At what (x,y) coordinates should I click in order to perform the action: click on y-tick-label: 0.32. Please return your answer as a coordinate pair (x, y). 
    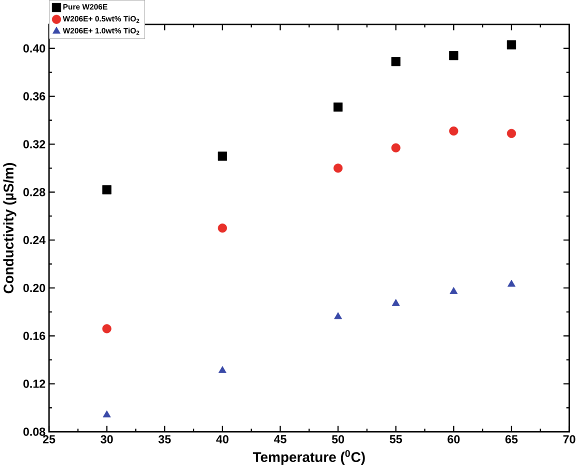
    Looking at the image, I should click on (34, 144).